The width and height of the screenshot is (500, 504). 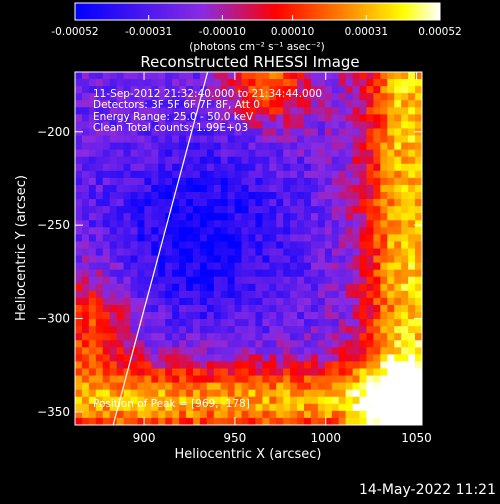 What do you see at coordinates (249, 62) in the screenshot?
I see `chart-title: Reconstructed RHESSI Image` at bounding box center [249, 62].